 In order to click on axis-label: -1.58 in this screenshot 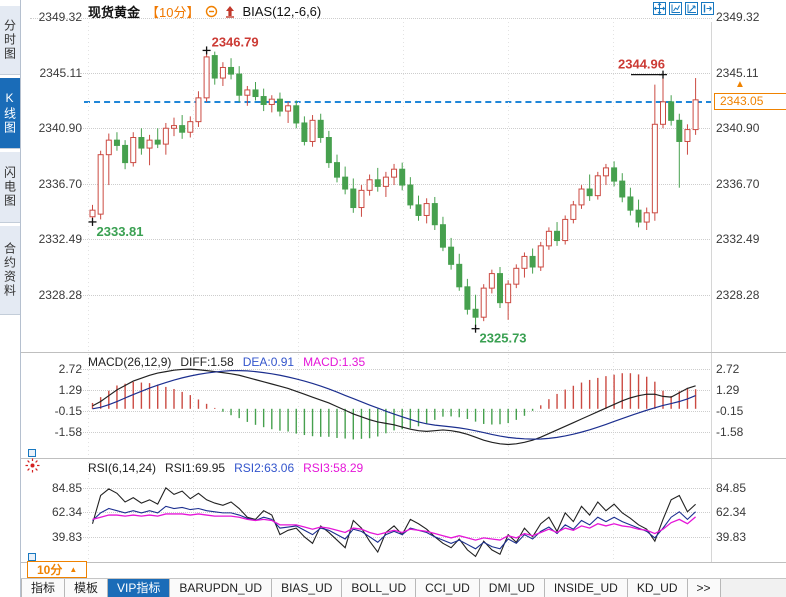, I will do `click(68, 431)`.